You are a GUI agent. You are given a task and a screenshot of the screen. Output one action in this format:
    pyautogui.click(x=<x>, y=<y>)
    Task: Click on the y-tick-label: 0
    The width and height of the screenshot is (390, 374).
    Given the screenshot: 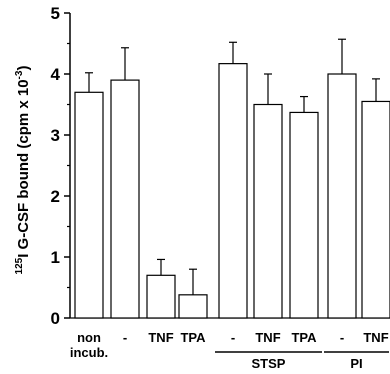 What is the action you would take?
    pyautogui.click(x=55, y=318)
    